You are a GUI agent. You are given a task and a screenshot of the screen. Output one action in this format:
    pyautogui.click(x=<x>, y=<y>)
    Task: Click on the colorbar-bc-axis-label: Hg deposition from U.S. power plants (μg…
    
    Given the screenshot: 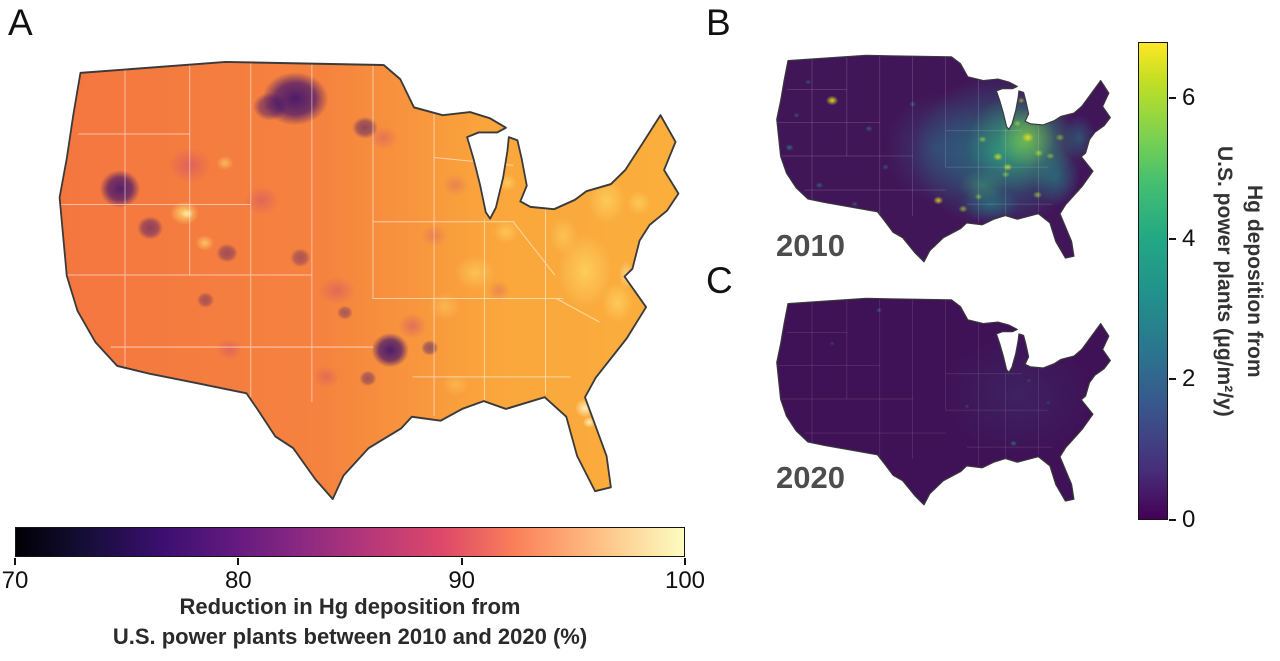 What is the action you would take?
    pyautogui.click(x=1237, y=281)
    